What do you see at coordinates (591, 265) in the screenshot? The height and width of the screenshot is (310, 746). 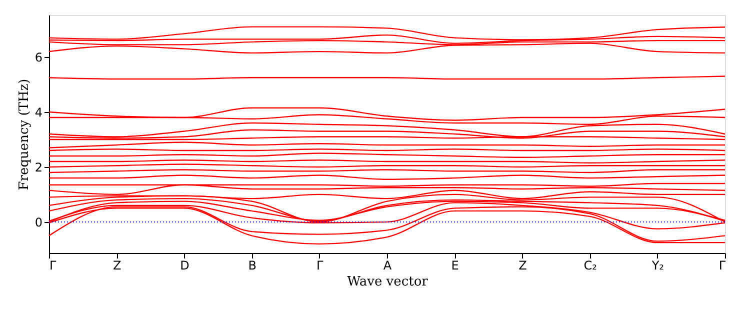 I see `x-tick-label: C₂` at bounding box center [591, 265].